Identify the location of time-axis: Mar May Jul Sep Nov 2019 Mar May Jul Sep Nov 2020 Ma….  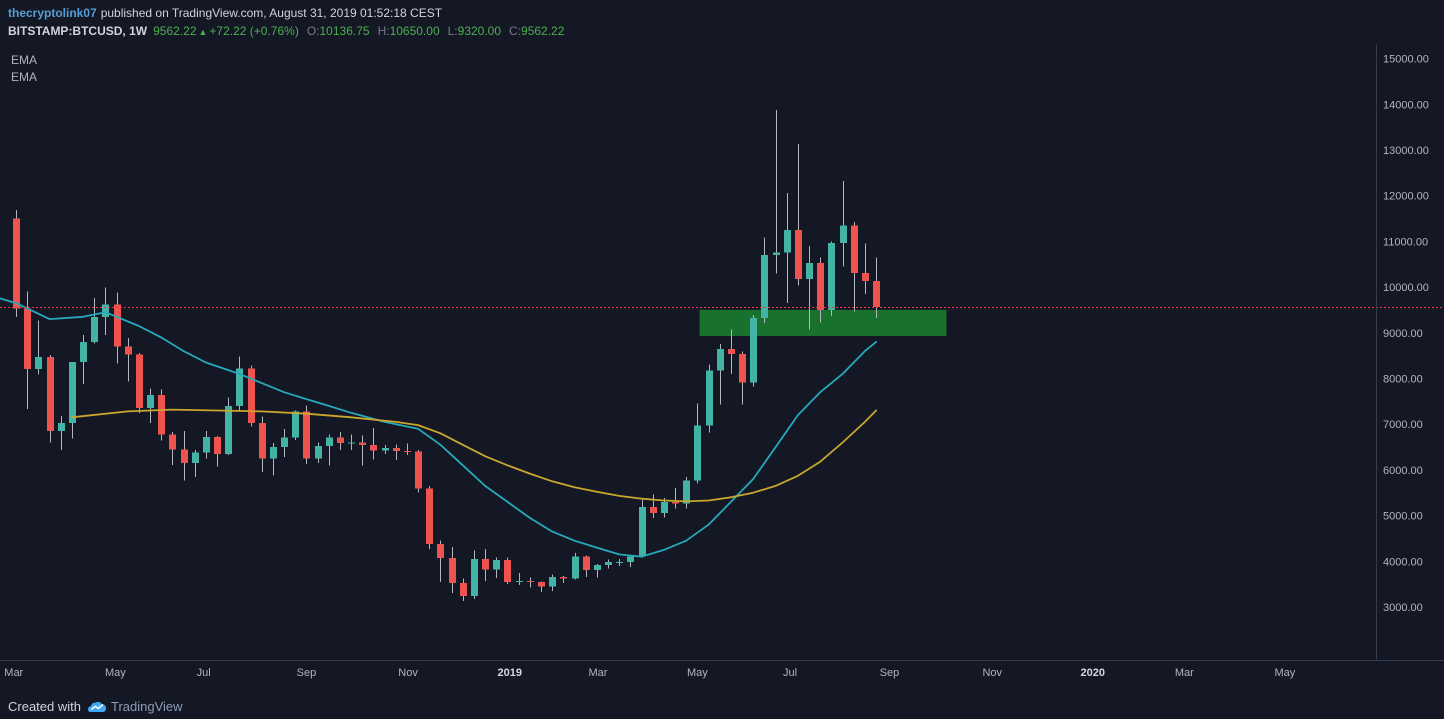
(650, 673).